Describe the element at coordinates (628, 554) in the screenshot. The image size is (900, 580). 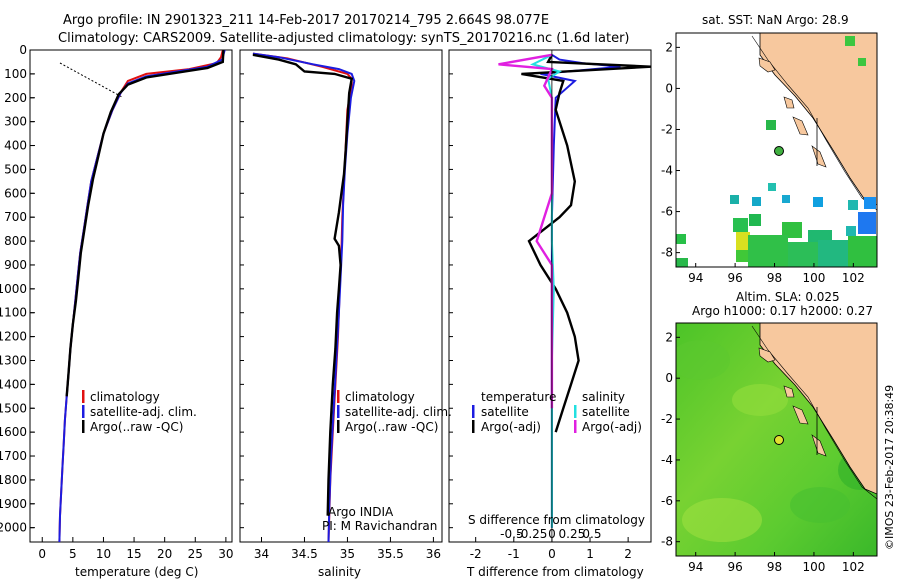
I see `x-tick-label: 2` at that location.